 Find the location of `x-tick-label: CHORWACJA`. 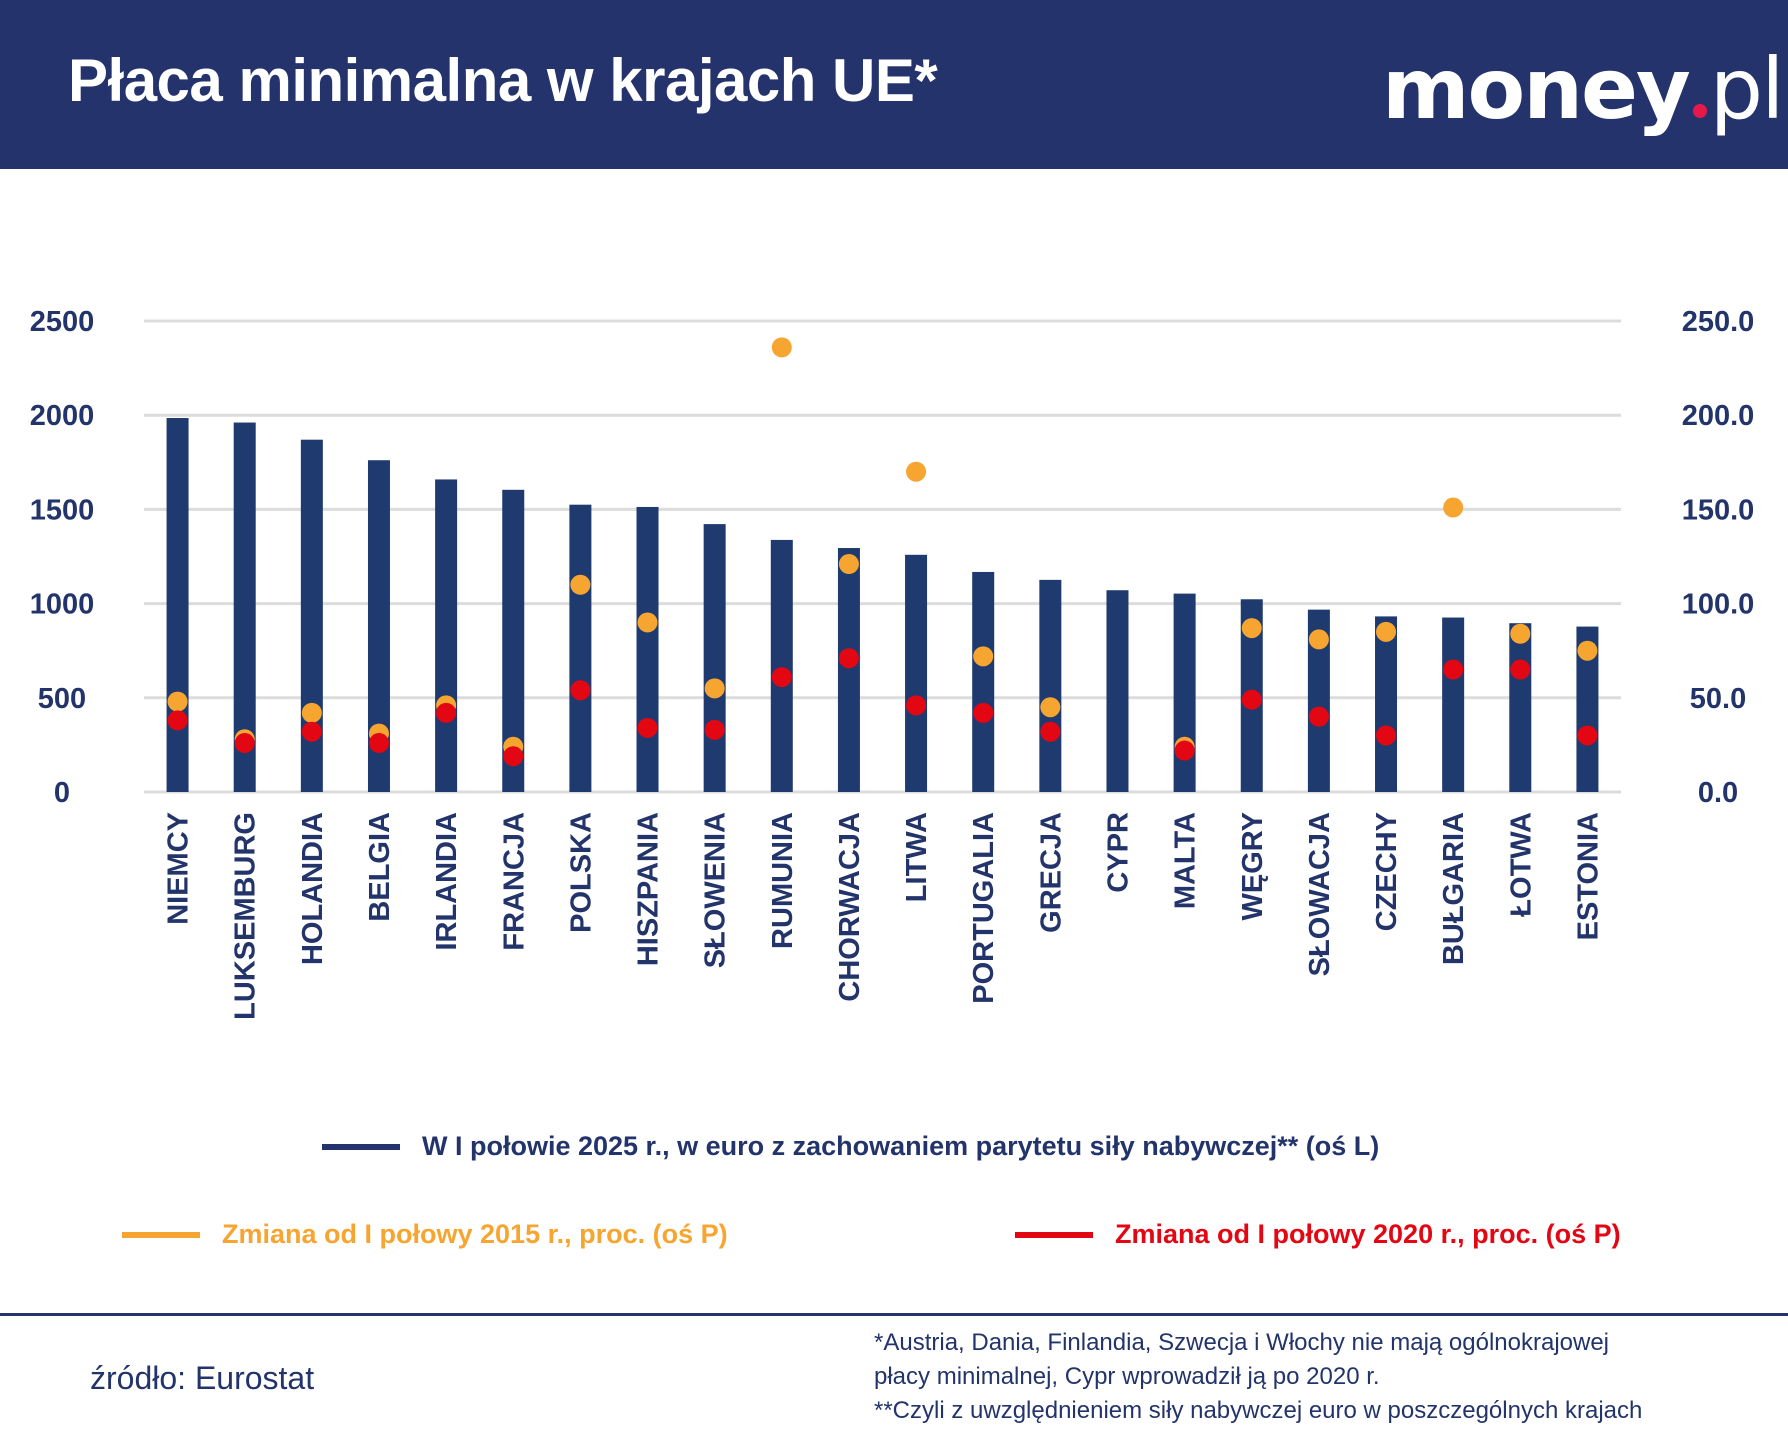

x-tick-label: CHORWACJA is located at coordinates (850, 907).